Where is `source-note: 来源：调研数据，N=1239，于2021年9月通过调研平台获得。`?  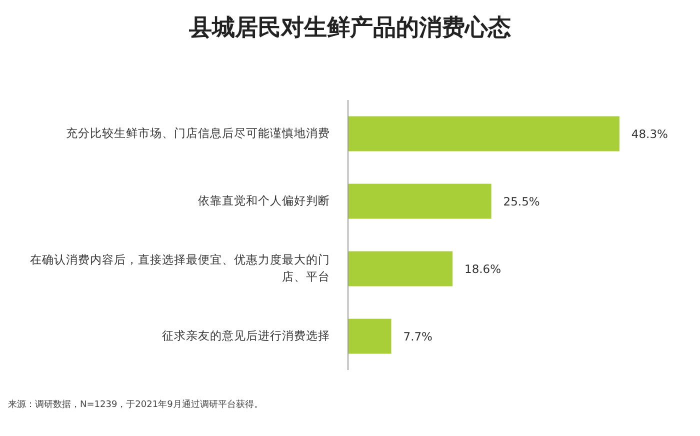 source-note: 来源：调研数据，N=1239，于2021年9月通过调研平台获得。 is located at coordinates (135, 404).